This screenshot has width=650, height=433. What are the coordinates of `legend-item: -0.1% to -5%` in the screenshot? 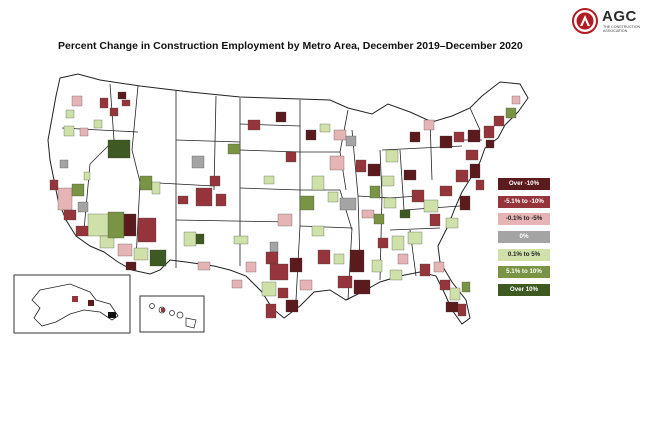 It's located at (524, 219).